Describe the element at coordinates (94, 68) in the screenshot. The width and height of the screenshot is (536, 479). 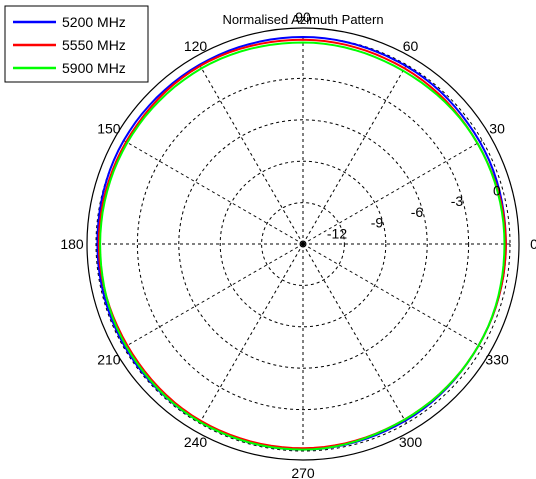
I see `legend-label: 5900 MHz` at that location.